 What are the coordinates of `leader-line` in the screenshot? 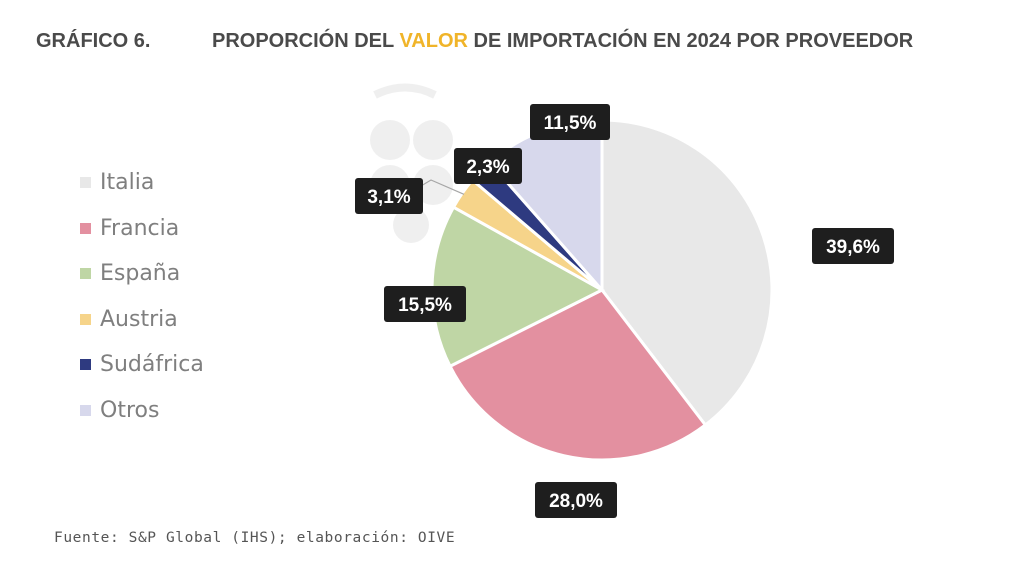 It's located at (442, 187).